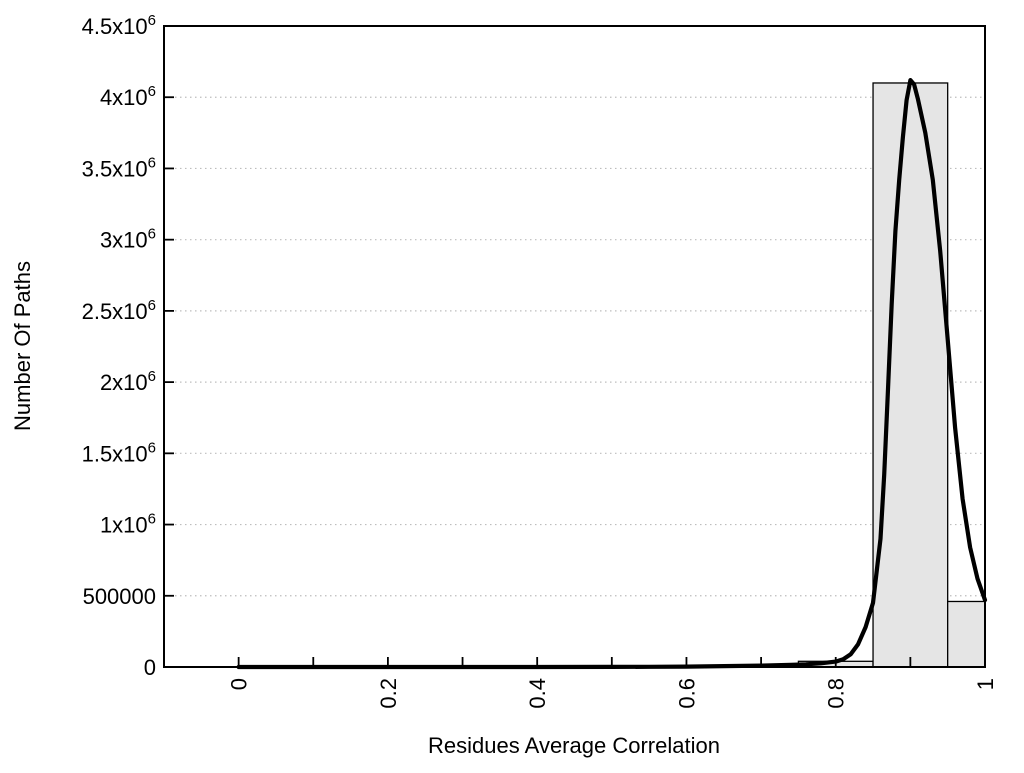 The height and width of the screenshot is (773, 1024). I want to click on y-tick-label: 3x10⁶, so click(128, 239).